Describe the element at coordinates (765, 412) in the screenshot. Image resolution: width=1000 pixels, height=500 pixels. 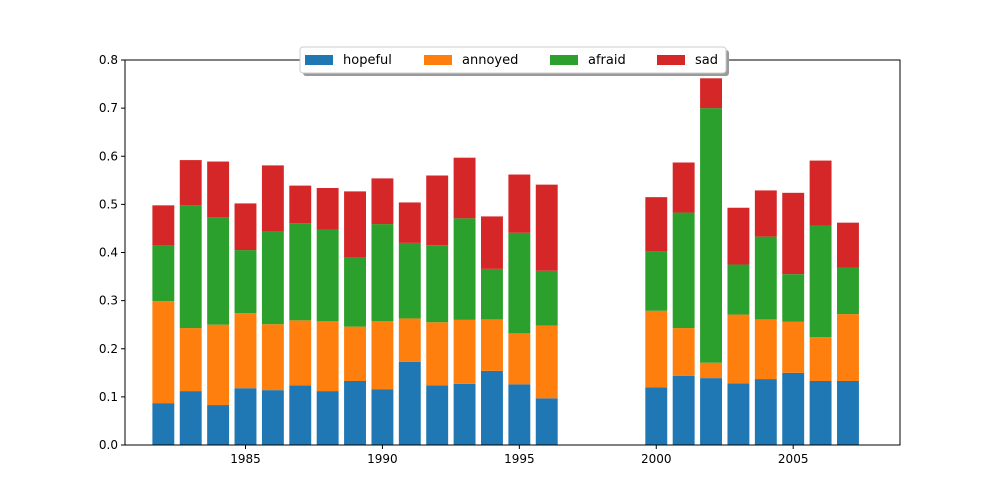
I see `bar-hopeful-2004` at that location.